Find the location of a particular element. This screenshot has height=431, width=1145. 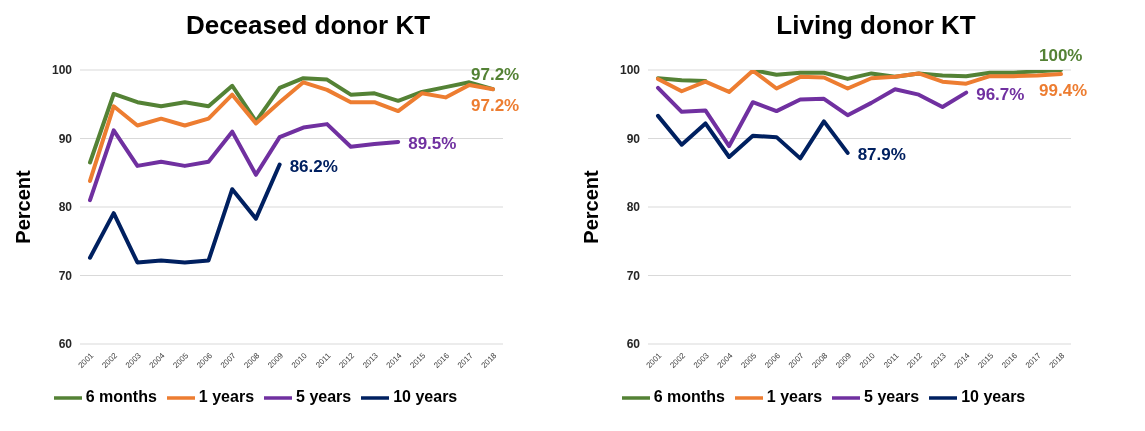

data-label: 87.9% is located at coordinates (881, 154).